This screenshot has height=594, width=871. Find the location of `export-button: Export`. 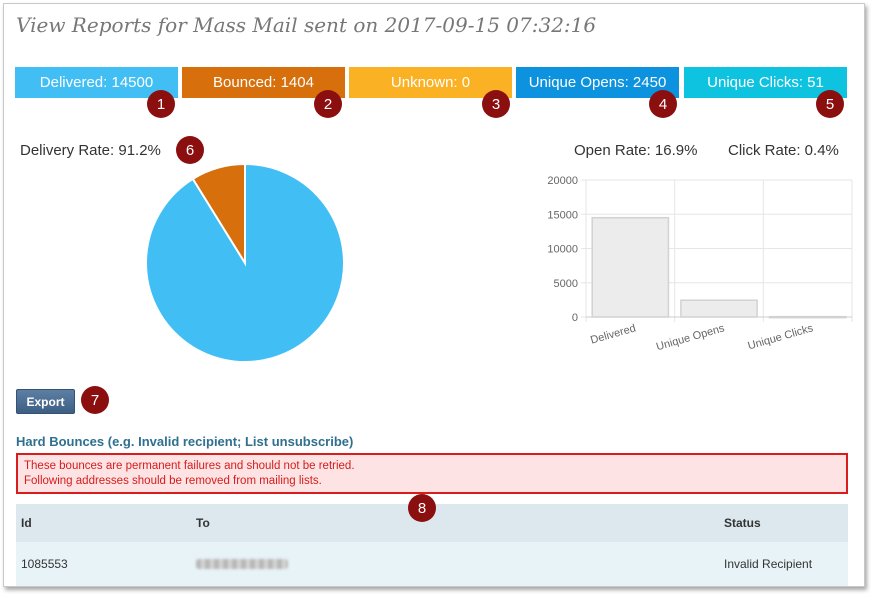

export-button: Export is located at coordinates (45, 401).